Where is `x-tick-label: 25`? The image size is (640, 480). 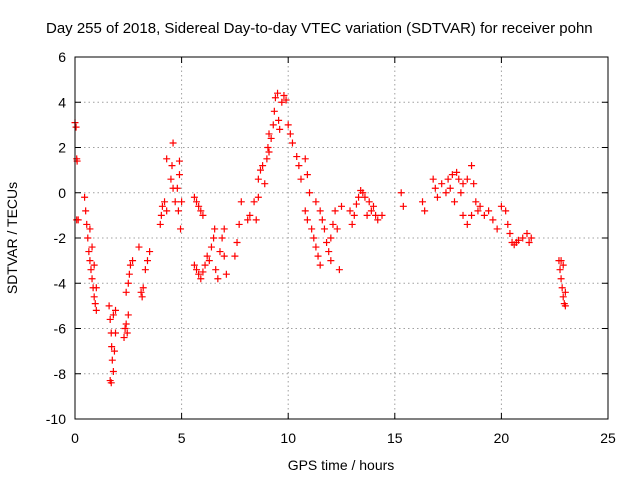
x-tick-label: 25 is located at coordinates (608, 438).